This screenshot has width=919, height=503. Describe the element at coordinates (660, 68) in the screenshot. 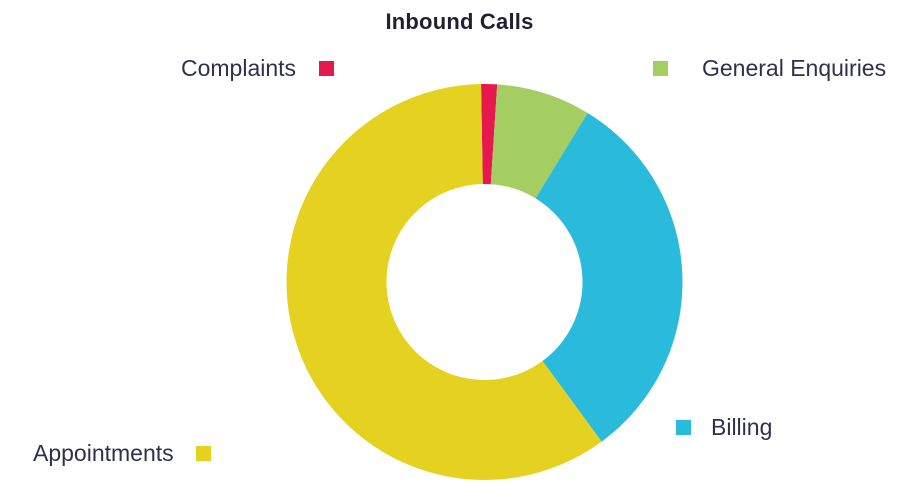

I see `legend-marker-general-enquiries-icon` at that location.